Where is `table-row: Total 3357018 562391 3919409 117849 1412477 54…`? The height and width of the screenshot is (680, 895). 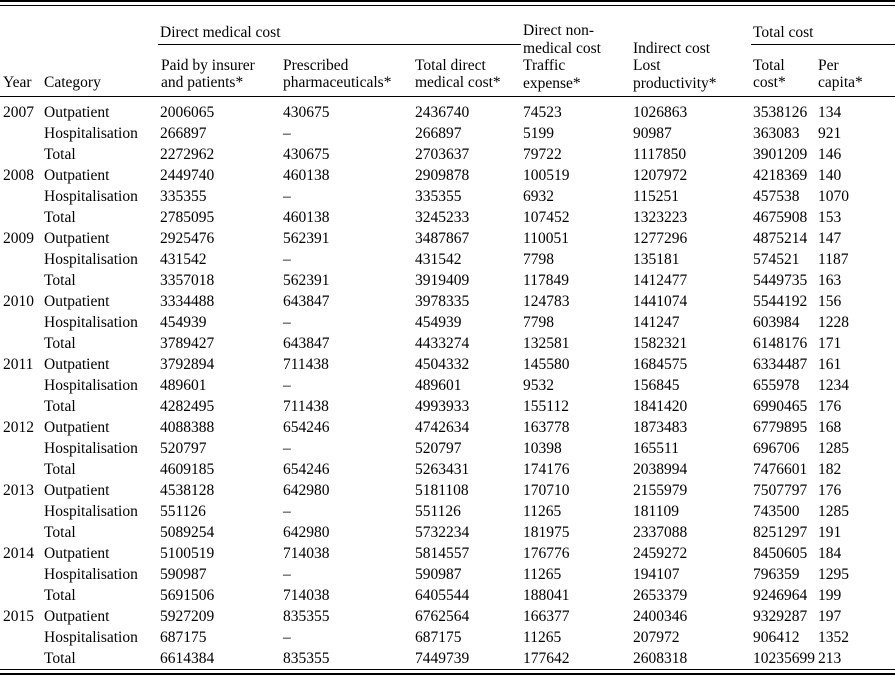
table-row: Total 3357018 562391 3919409 117849 1412477 54… is located at coordinates (447, 280).